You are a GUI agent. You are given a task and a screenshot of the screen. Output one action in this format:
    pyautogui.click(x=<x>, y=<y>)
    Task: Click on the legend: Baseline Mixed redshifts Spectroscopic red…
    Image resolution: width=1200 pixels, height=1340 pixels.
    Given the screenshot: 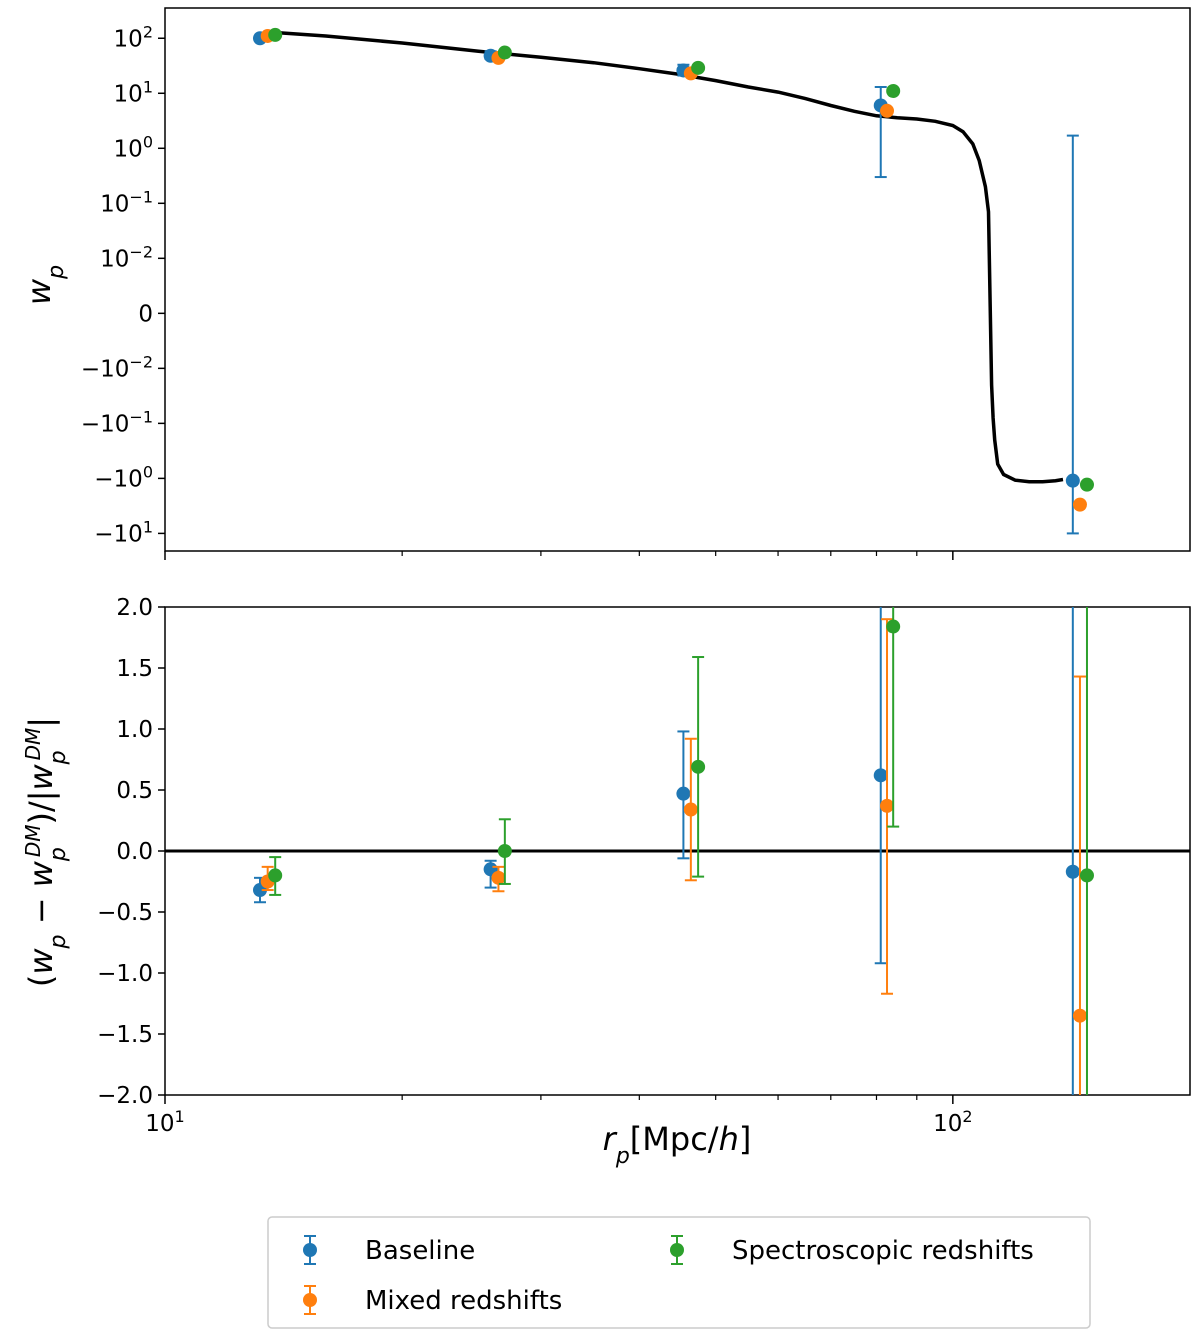 What is the action you would take?
    pyautogui.click(x=679, y=1272)
    